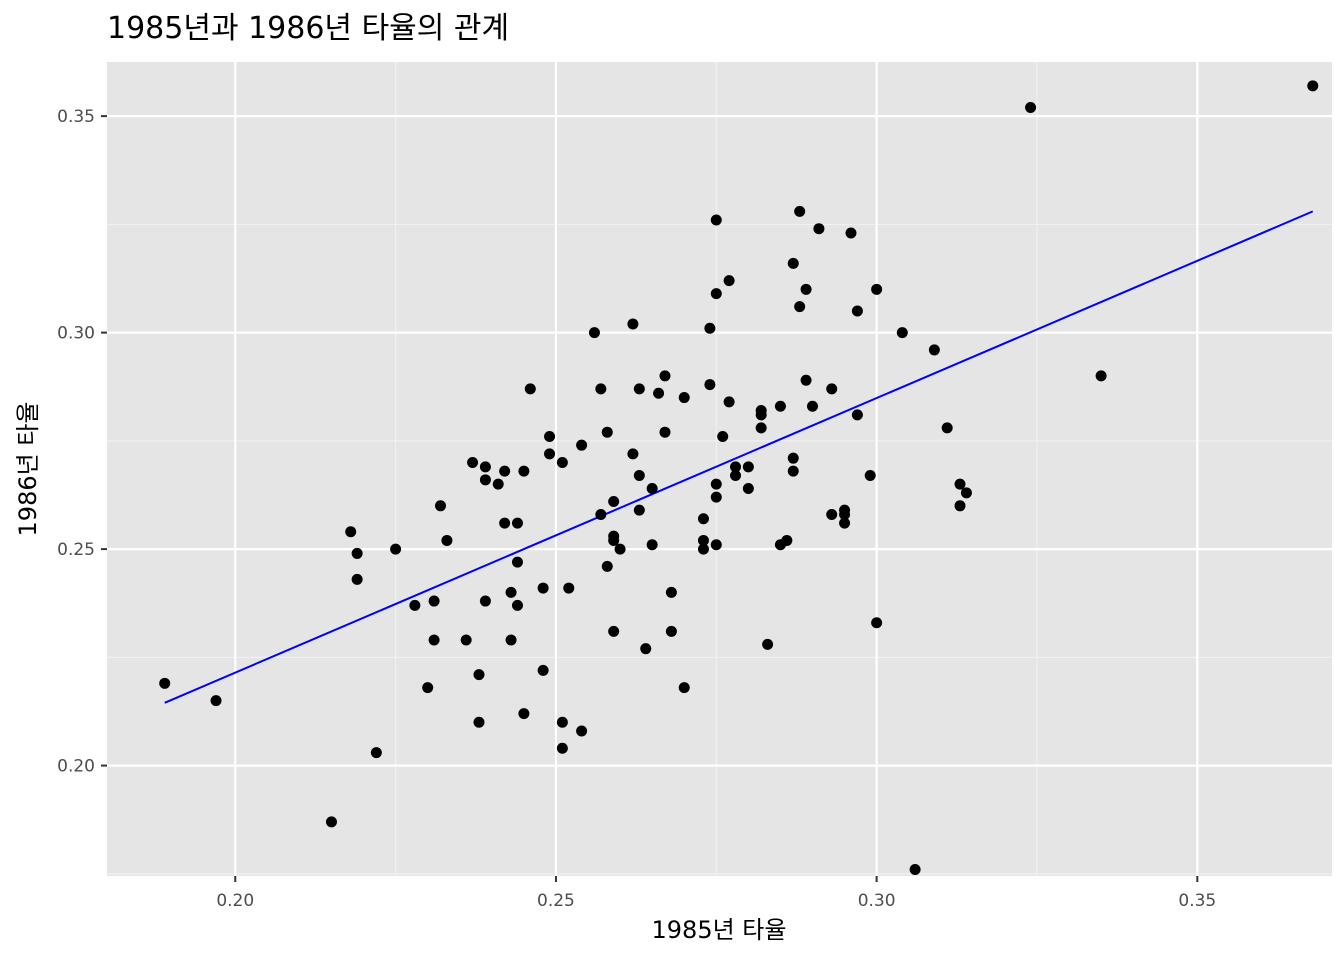 Image resolution: width=1344 pixels, height=960 pixels. What do you see at coordinates (716, 893) in the screenshot?
I see `x-axis: 0.20 0.25 0.30 0.35` at bounding box center [716, 893].